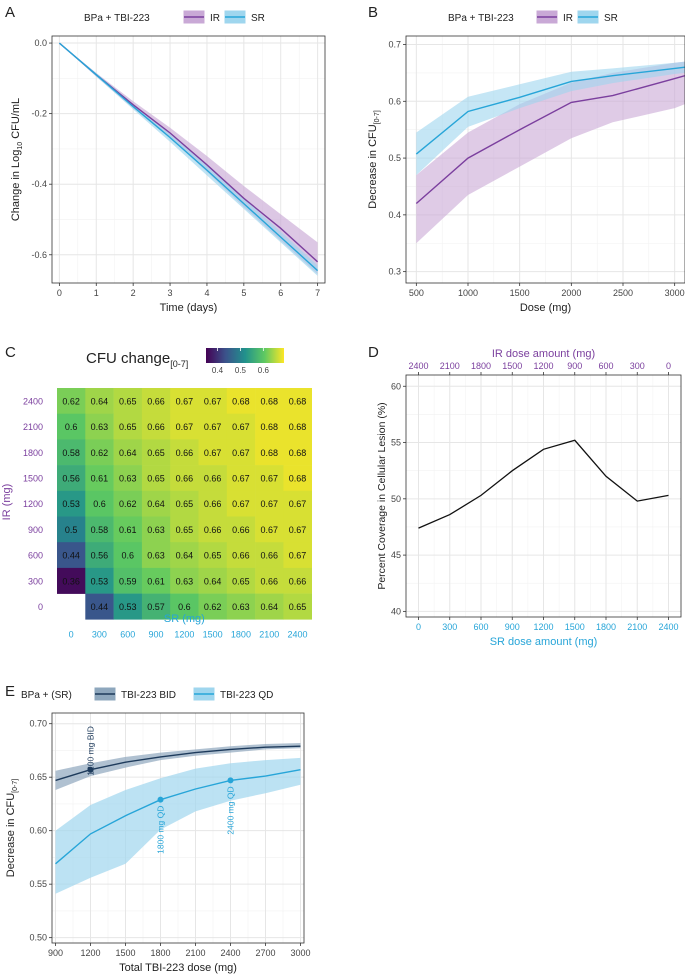  What do you see at coordinates (33, 453) in the screenshot?
I see `ir-dose-tick-label: 1800` at bounding box center [33, 453].